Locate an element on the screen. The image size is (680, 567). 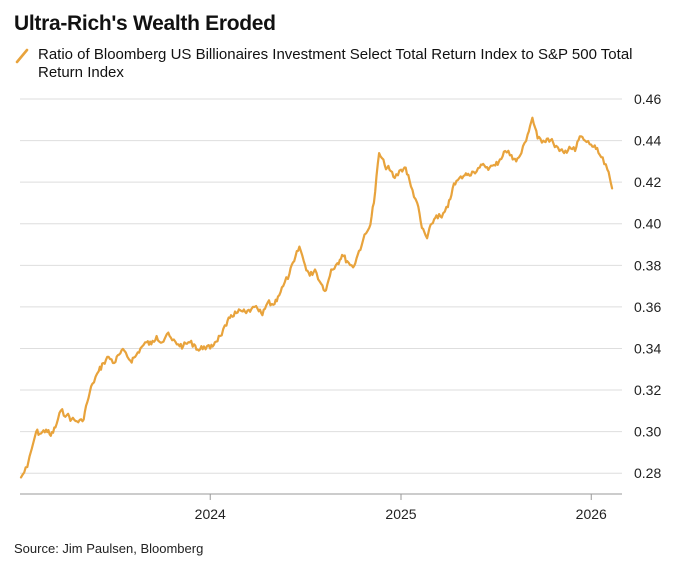
y-tick-label: 0.40 is located at coordinates (647, 224).